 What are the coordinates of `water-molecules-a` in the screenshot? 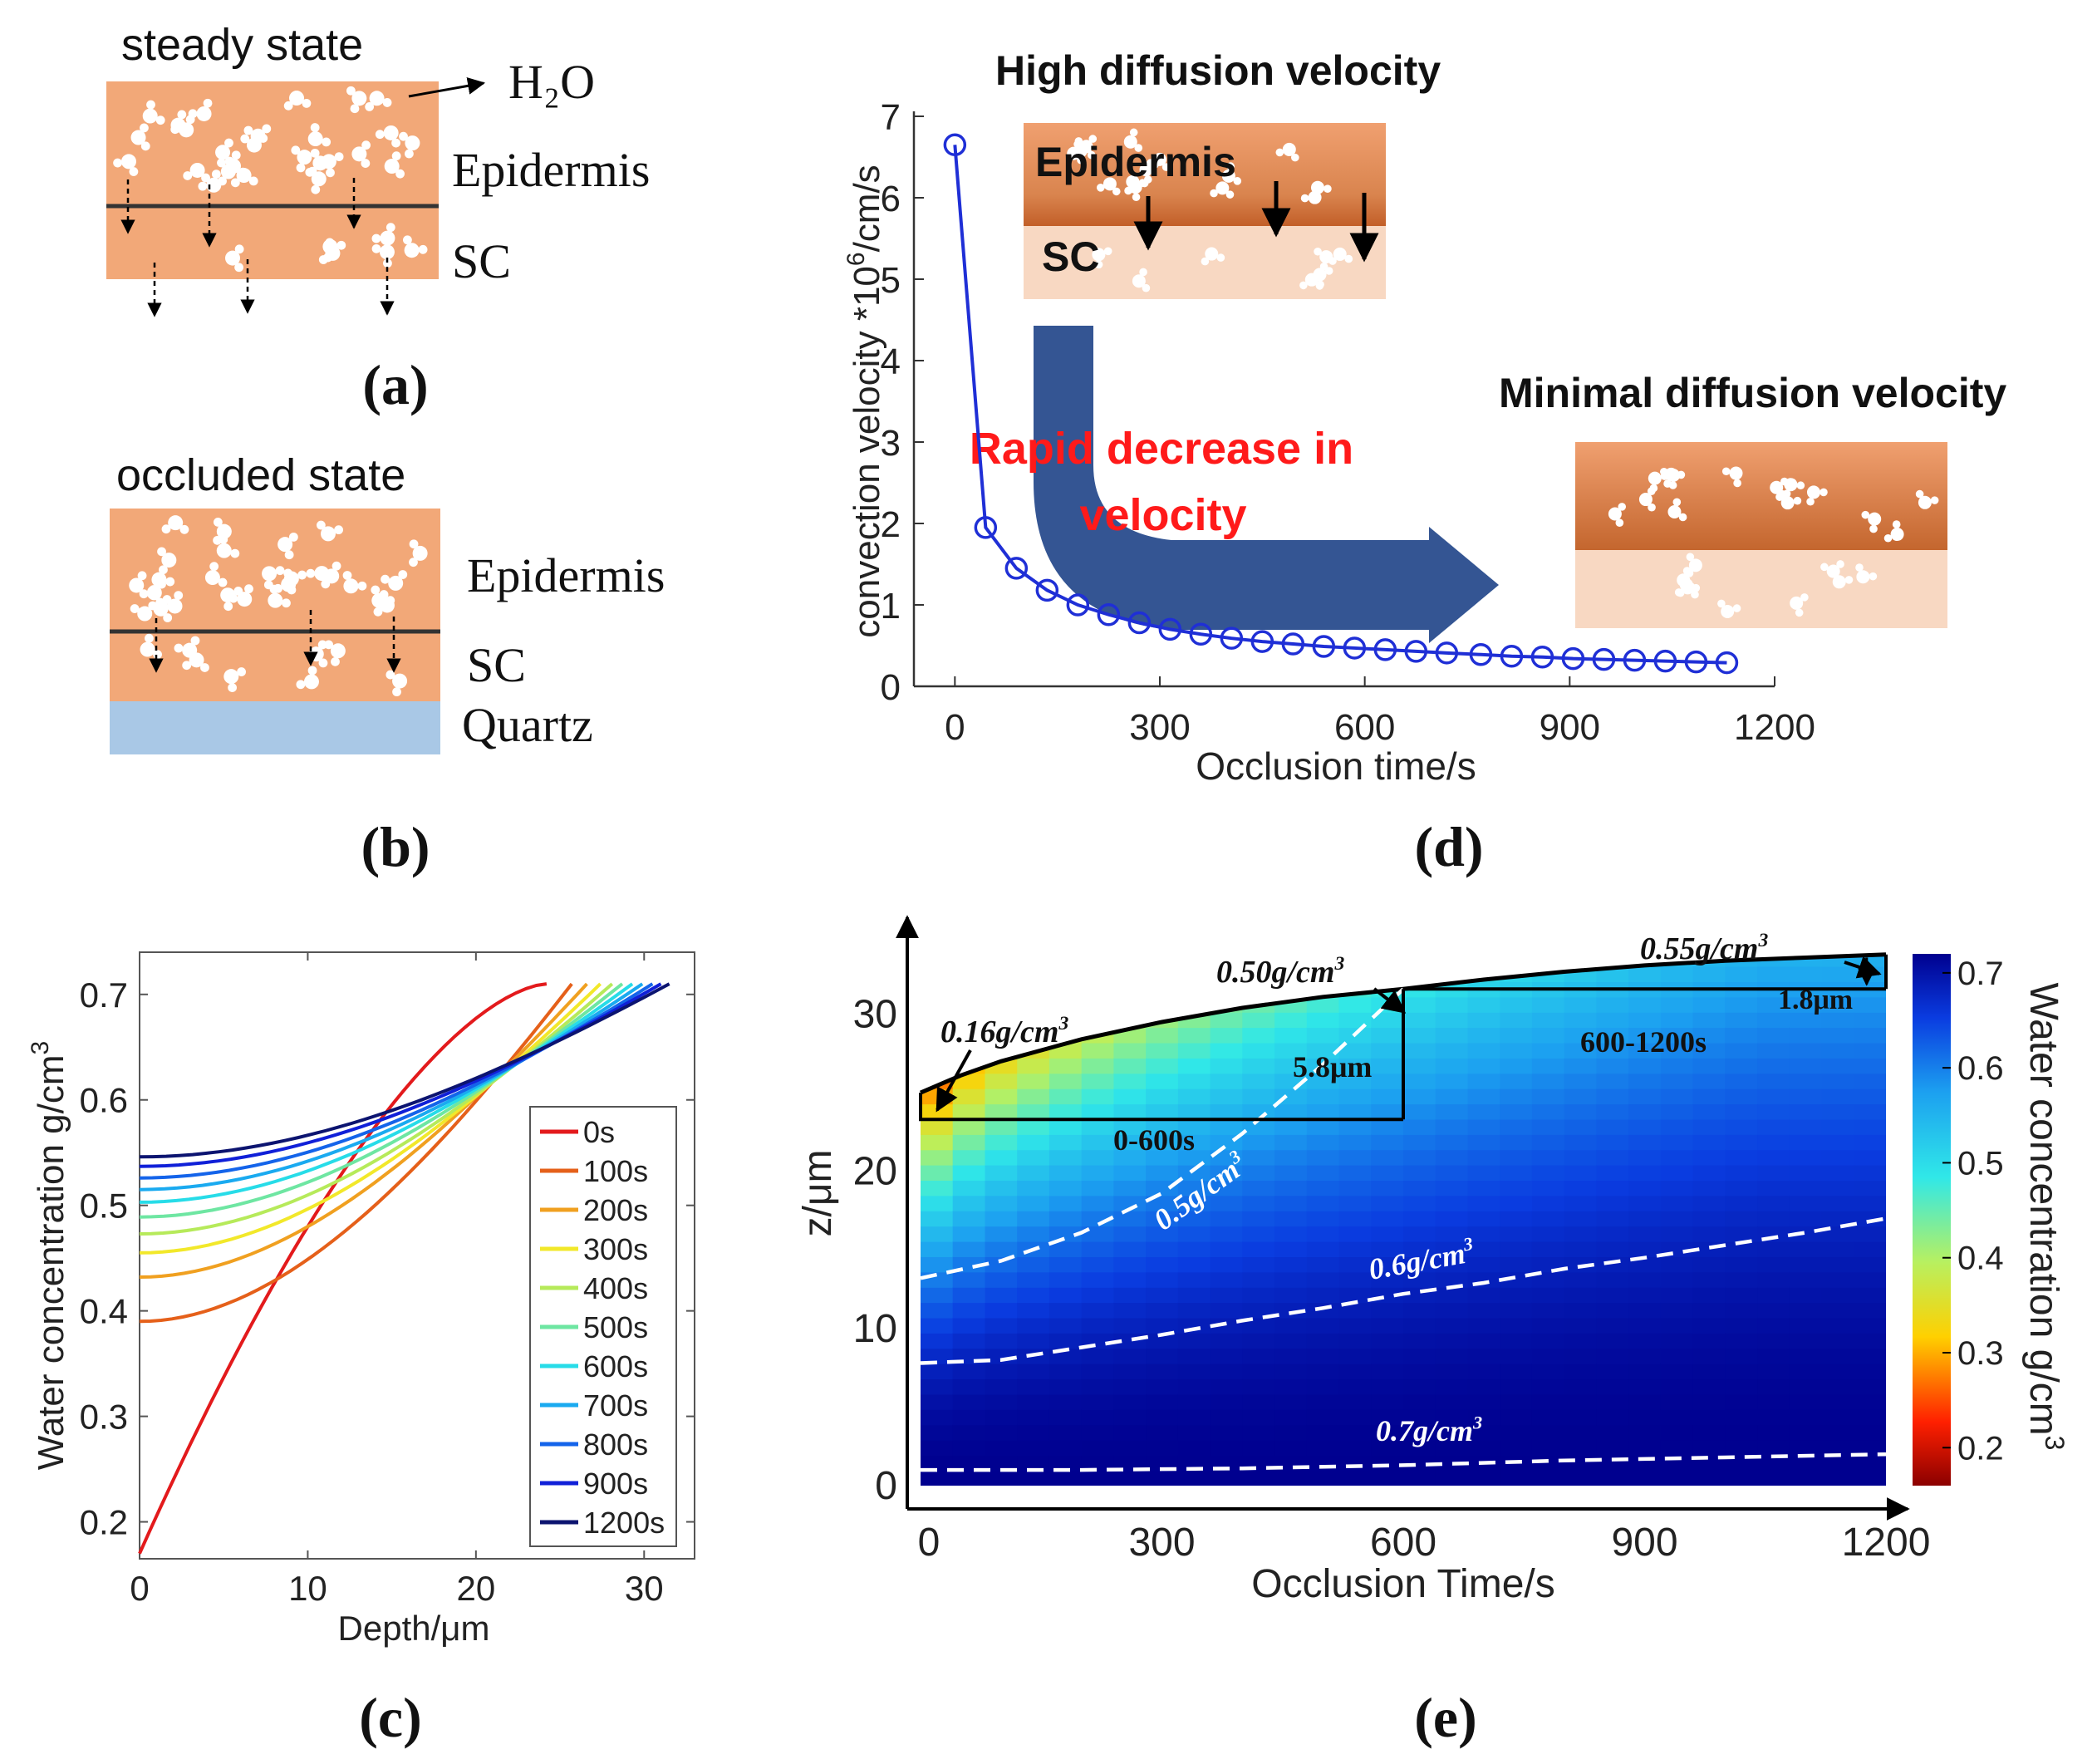 It's located at (270, 179).